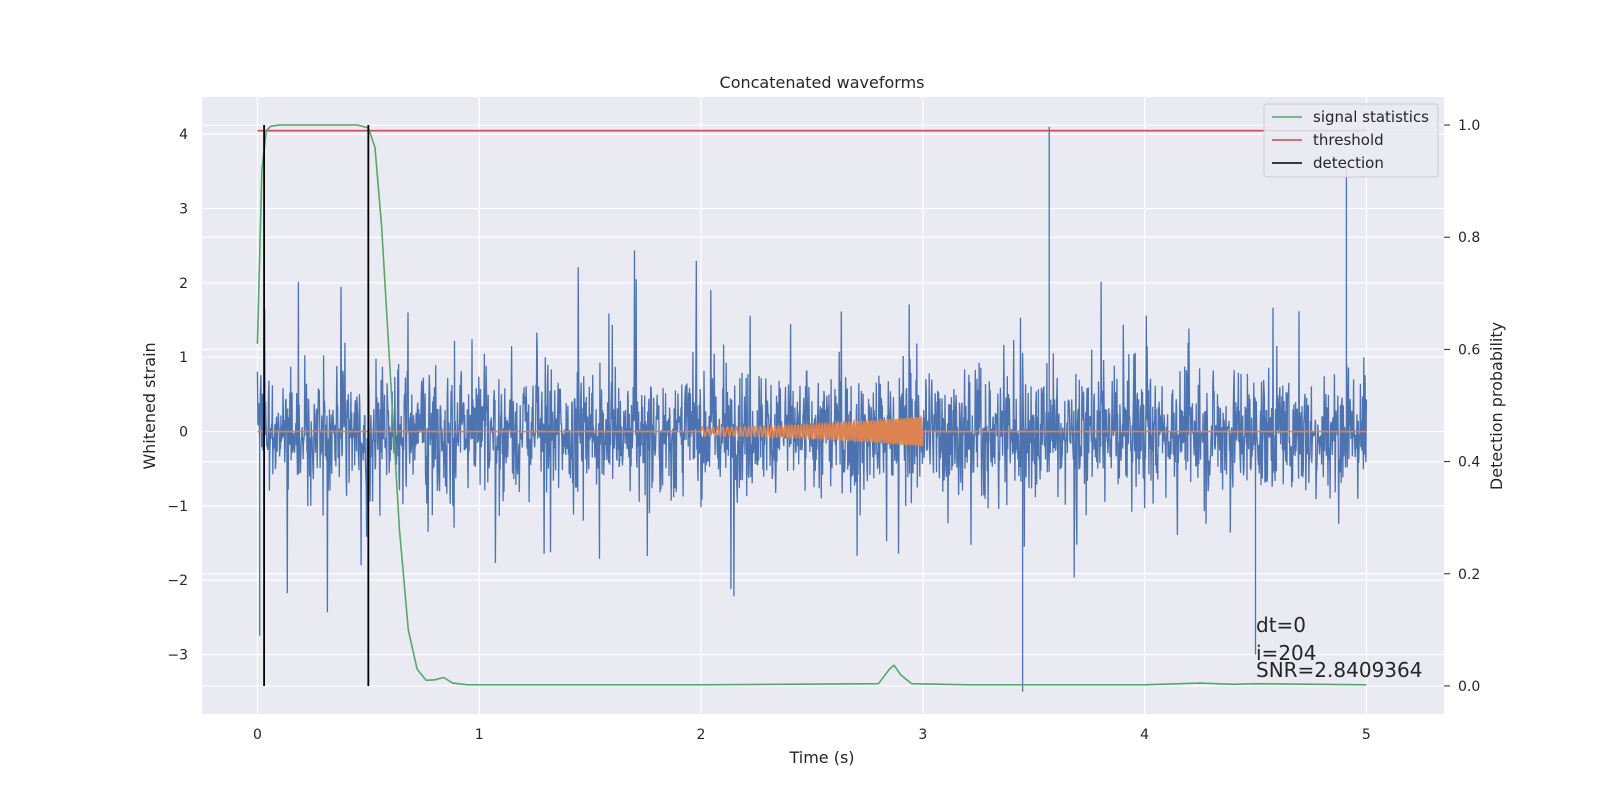 This screenshot has height=800, width=1600. I want to click on y-axis-right-label: Detection probability, so click(1496, 406).